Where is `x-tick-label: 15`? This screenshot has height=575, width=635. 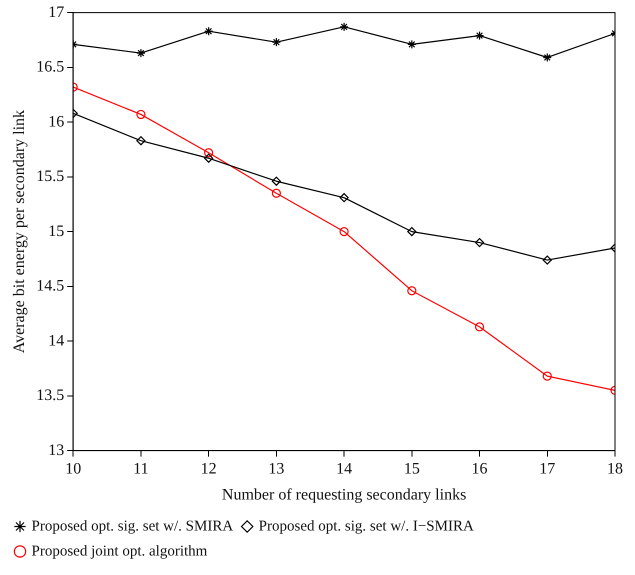
x-tick-label: 15 is located at coordinates (412, 469).